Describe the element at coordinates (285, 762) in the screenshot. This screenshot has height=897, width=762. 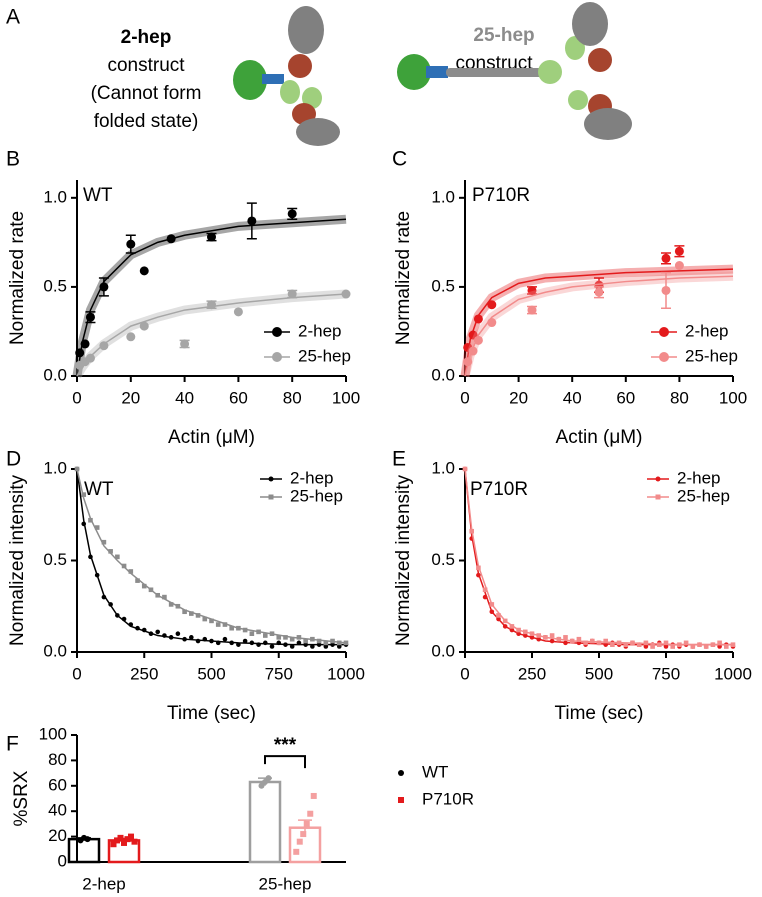
I see `significance-bracket` at that location.